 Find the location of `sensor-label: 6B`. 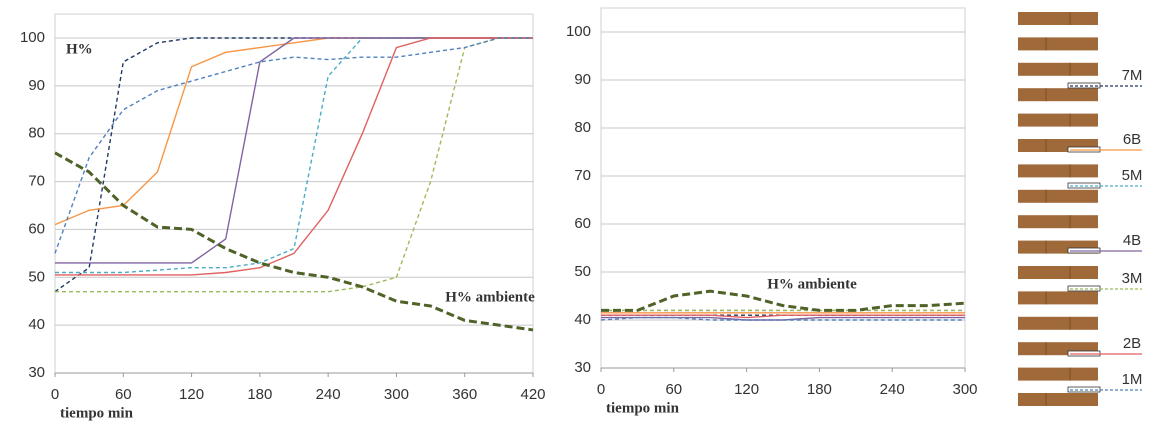

sensor-label: 6B is located at coordinates (1132, 139).